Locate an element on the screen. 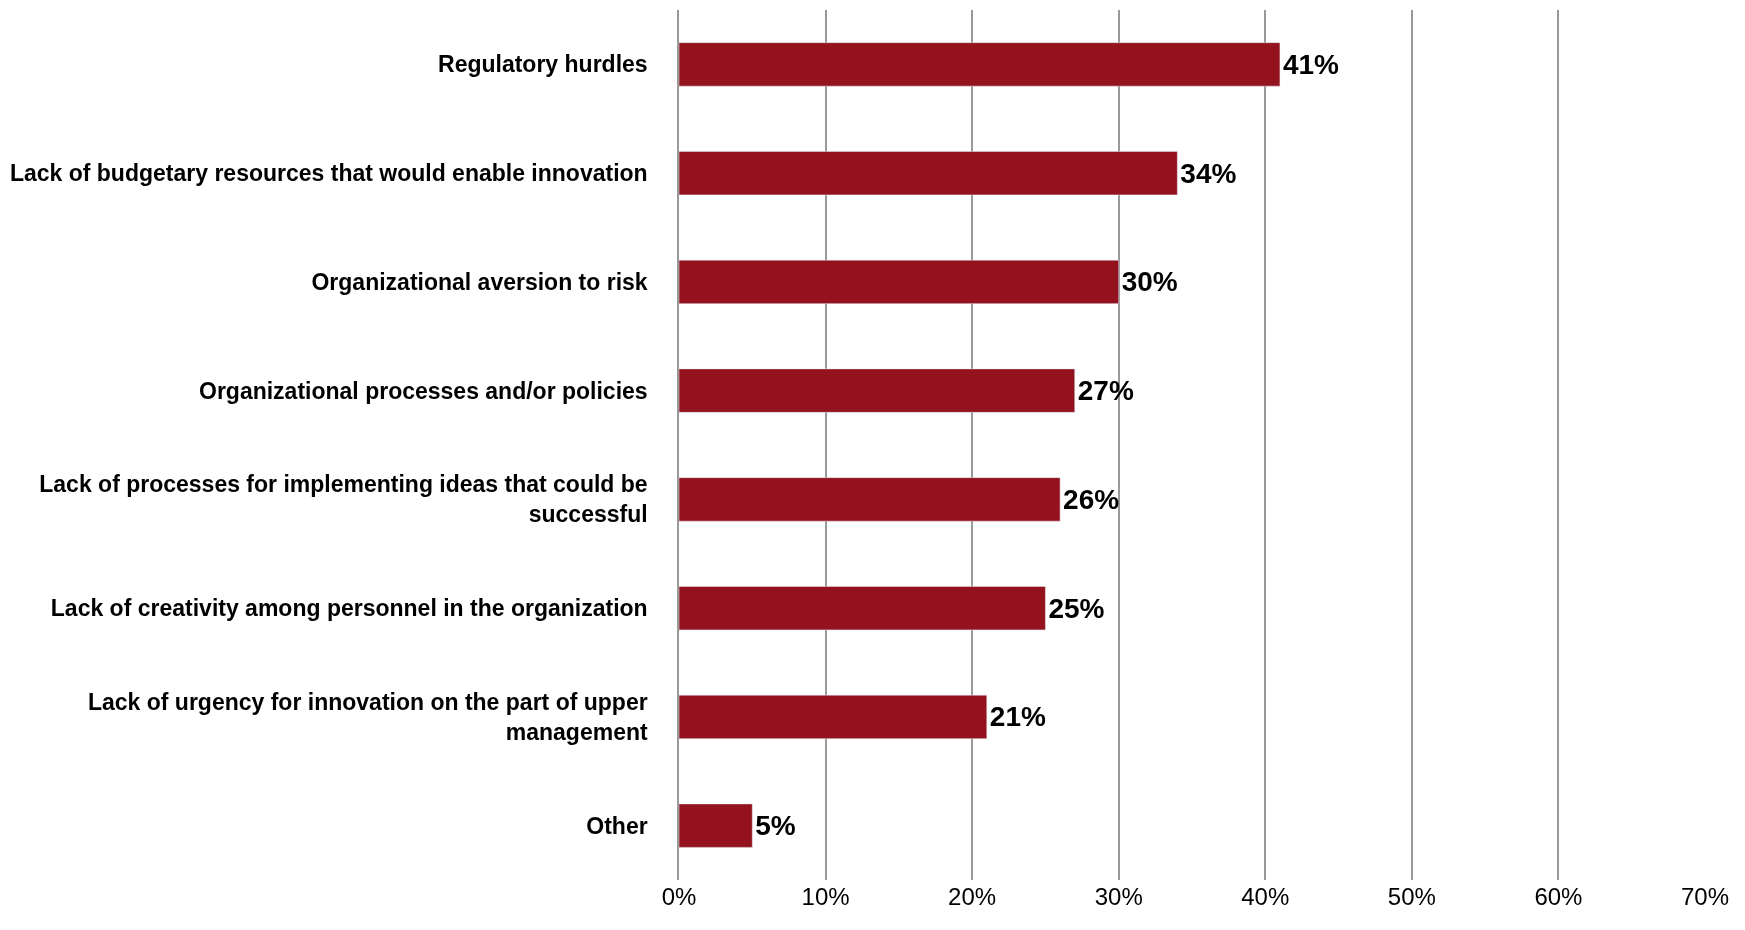  data-label: 25% is located at coordinates (1076, 608).